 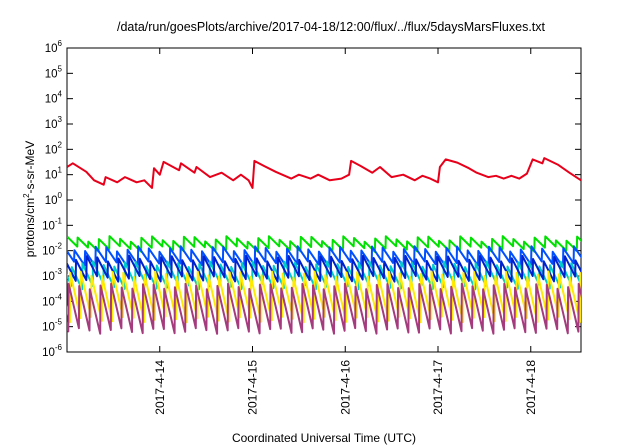 What do you see at coordinates (531, 387) in the screenshot?
I see `x-tick-label: 2017-4-18` at bounding box center [531, 387].